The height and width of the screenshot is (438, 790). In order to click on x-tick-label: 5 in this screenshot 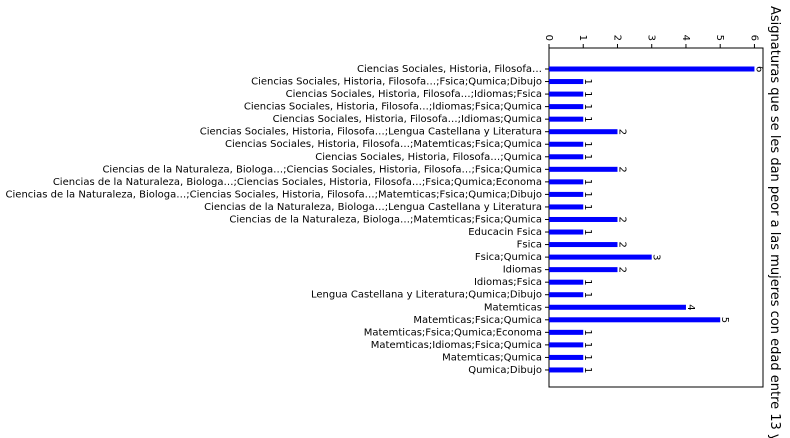, I will do `click(719, 38)`.